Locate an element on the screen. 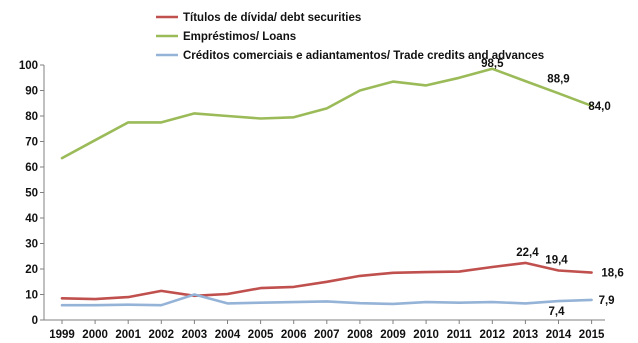 The height and width of the screenshot is (343, 638). data-label: 84,0 is located at coordinates (599, 107).